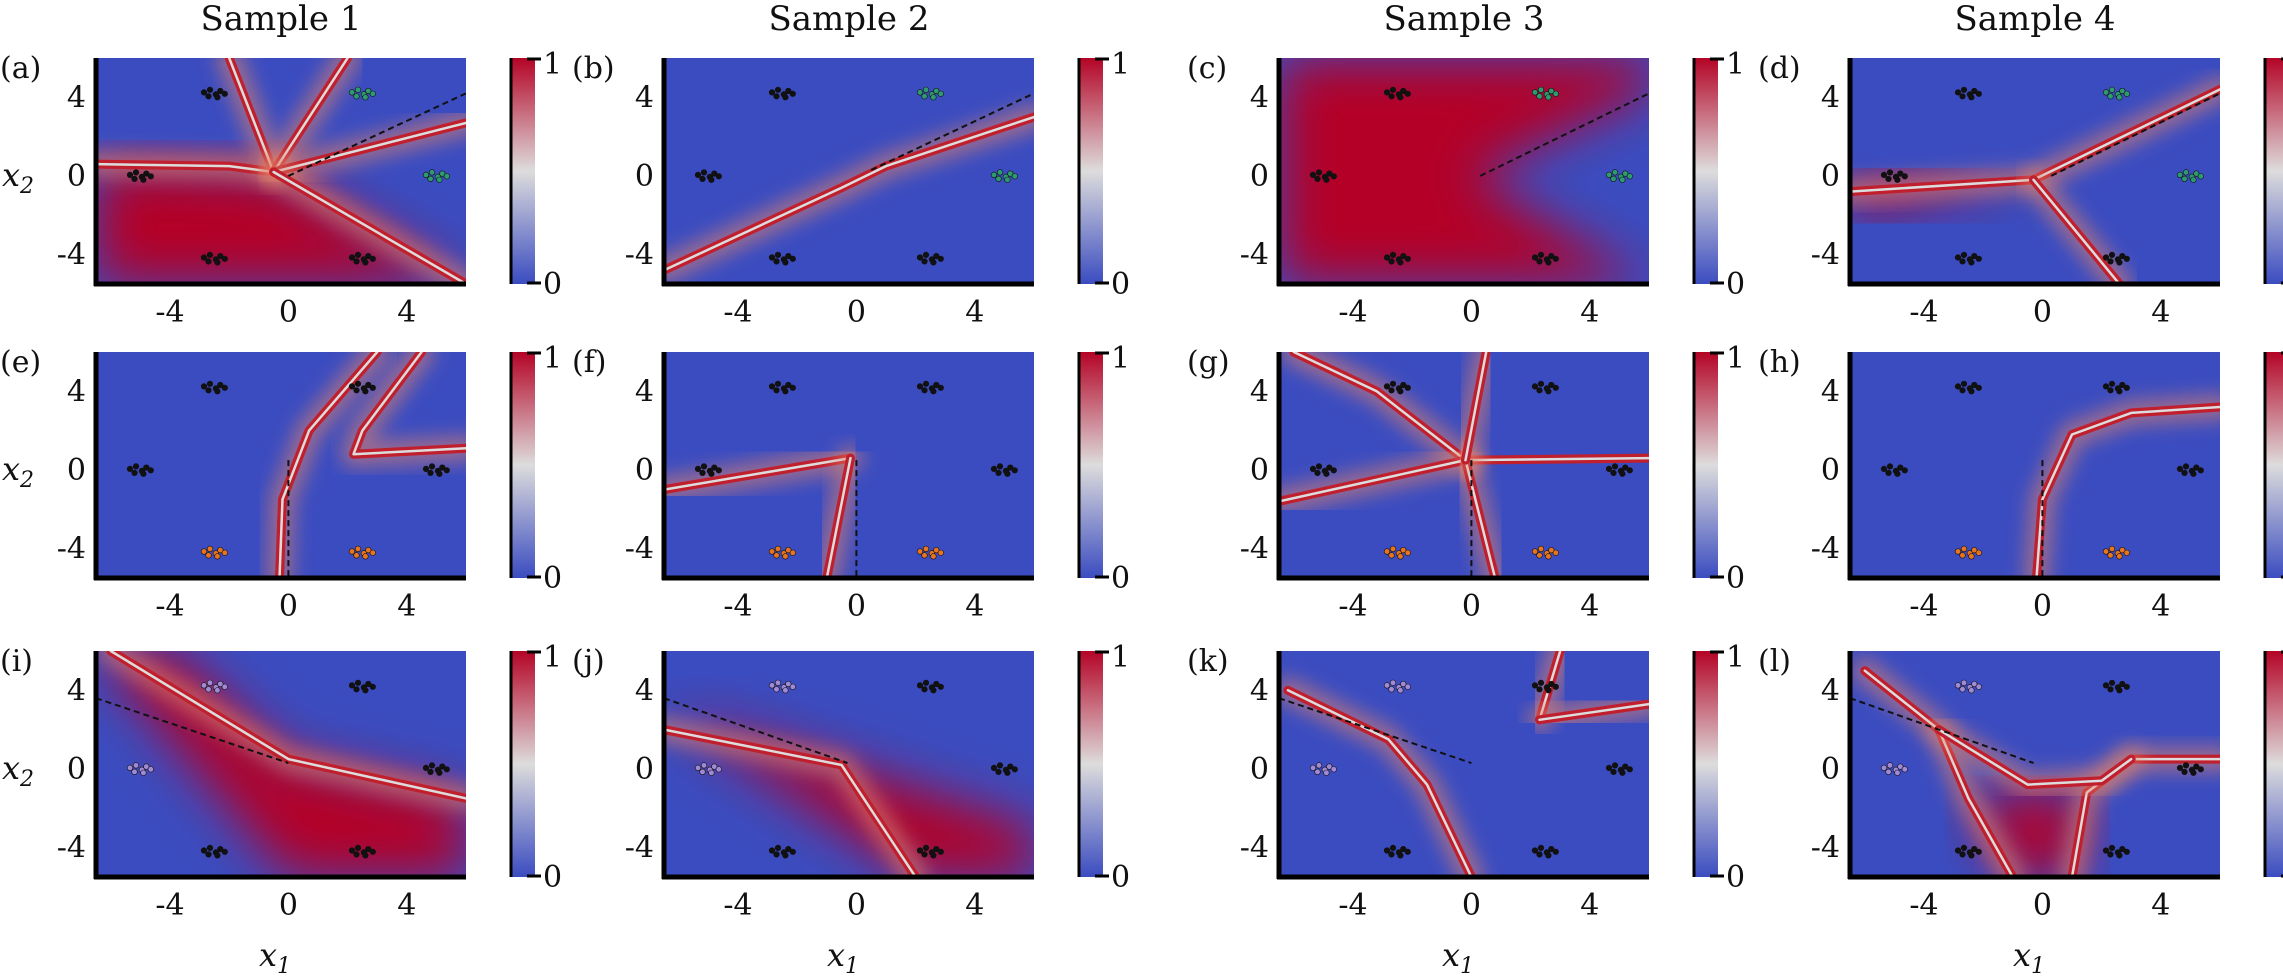 The height and width of the screenshot is (976, 2283). What do you see at coordinates (192, 730) in the screenshot?
I see `dashed-reference-line` at bounding box center [192, 730].